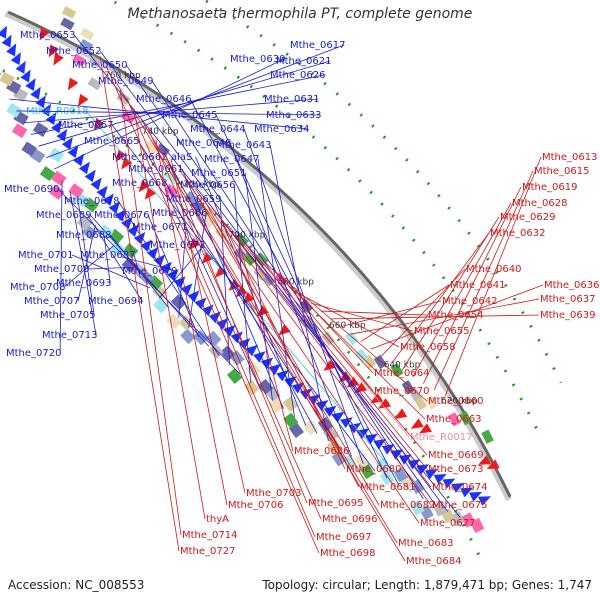  What do you see at coordinates (140, 157) in the screenshot?
I see `gene-label-left: Mthe_0662` at bounding box center [140, 157].